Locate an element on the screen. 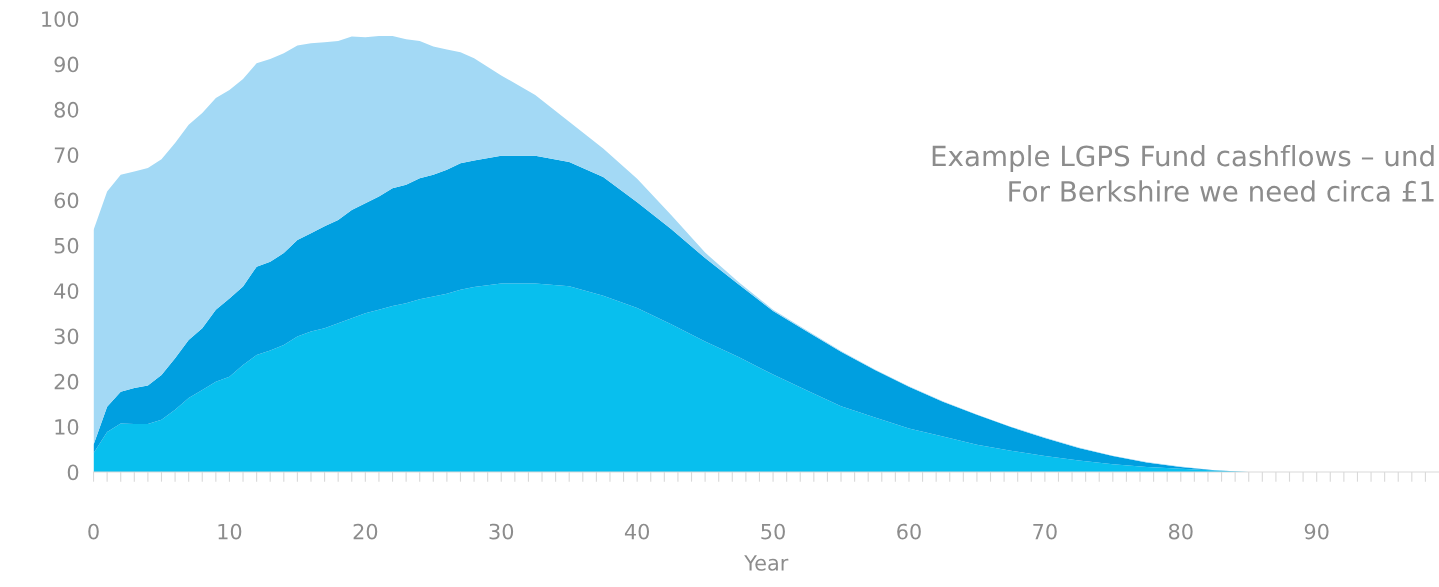  x-axis-title: Year is located at coordinates (766, 563).